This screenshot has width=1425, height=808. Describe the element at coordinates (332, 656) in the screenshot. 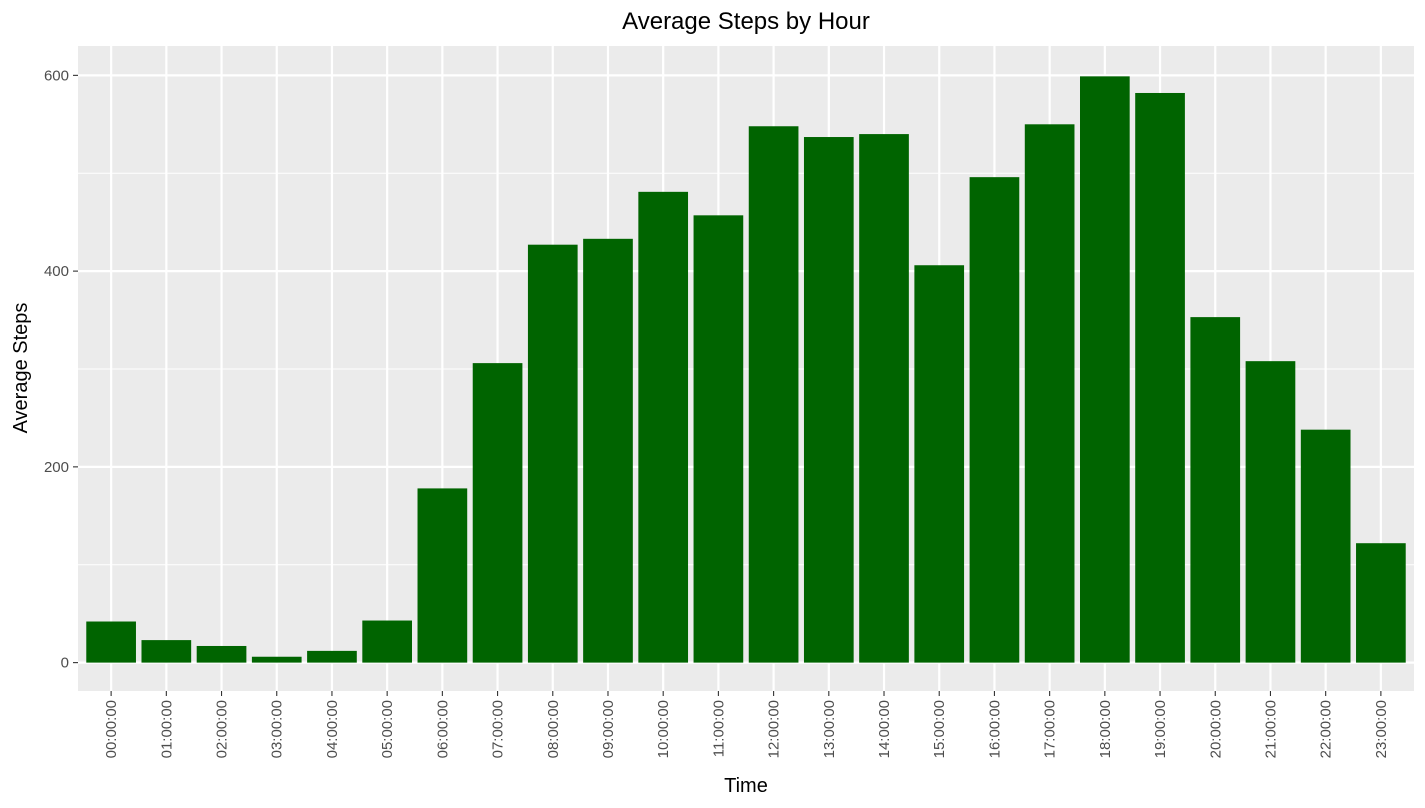

I see `bar-04:00:00` at that location.